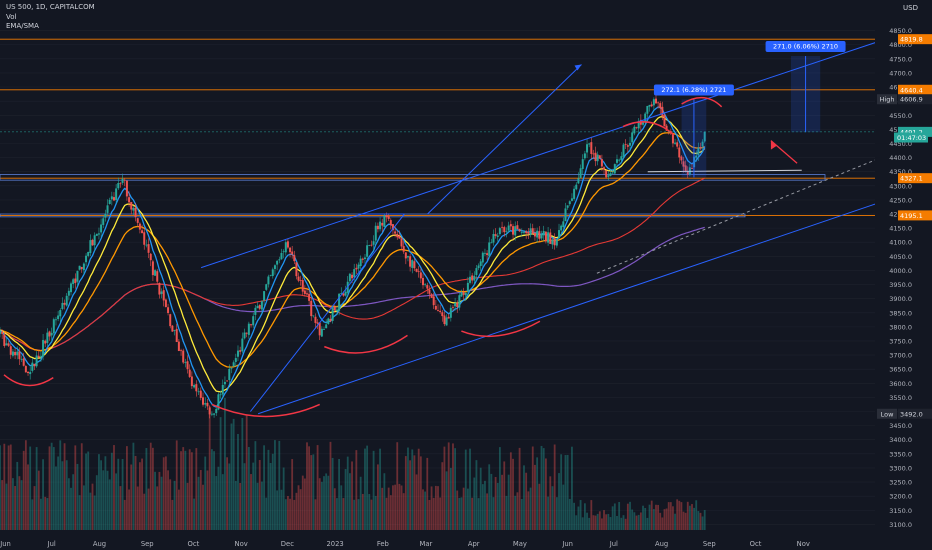  What do you see at coordinates (11, 16) in the screenshot?
I see `volume-indicator-label: Vol` at bounding box center [11, 16].